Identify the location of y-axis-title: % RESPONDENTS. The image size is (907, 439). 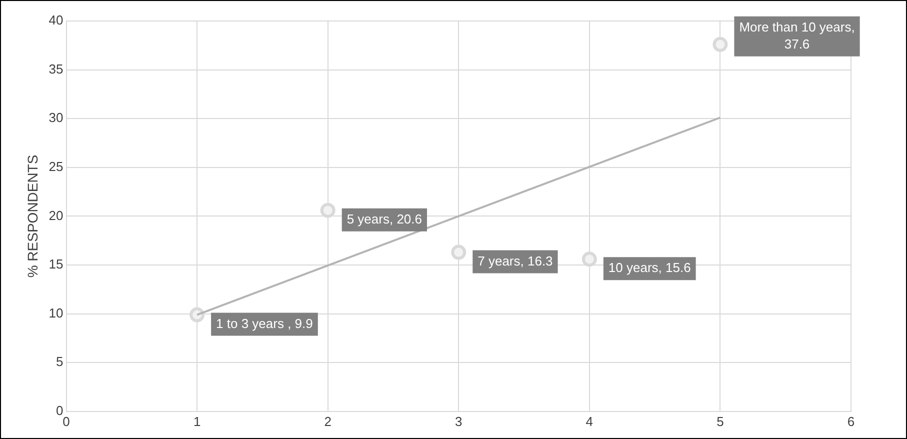
(32, 216).